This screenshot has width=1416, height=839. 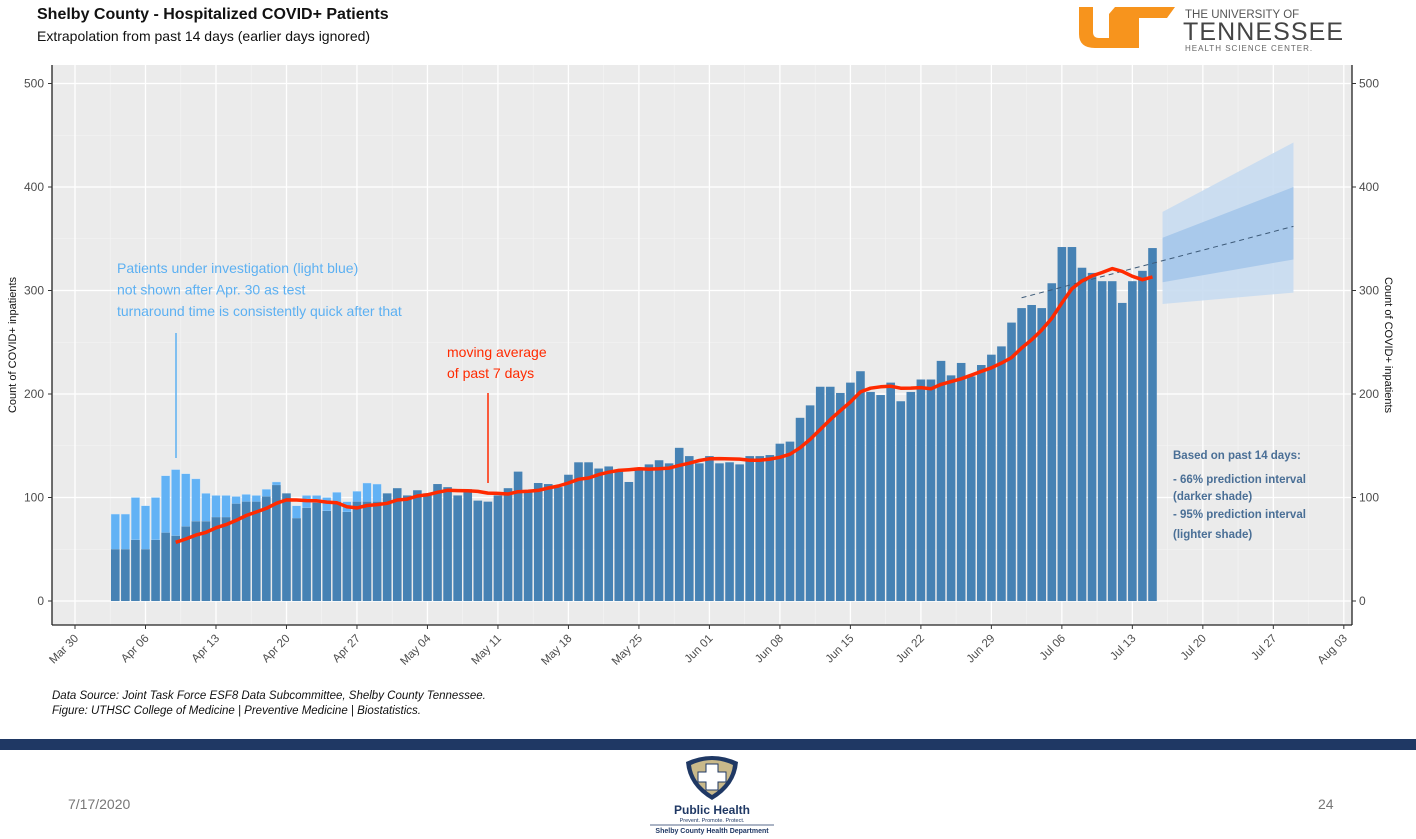 What do you see at coordinates (981, 649) in the screenshot?
I see `x-tick-label: Jun 29` at bounding box center [981, 649].